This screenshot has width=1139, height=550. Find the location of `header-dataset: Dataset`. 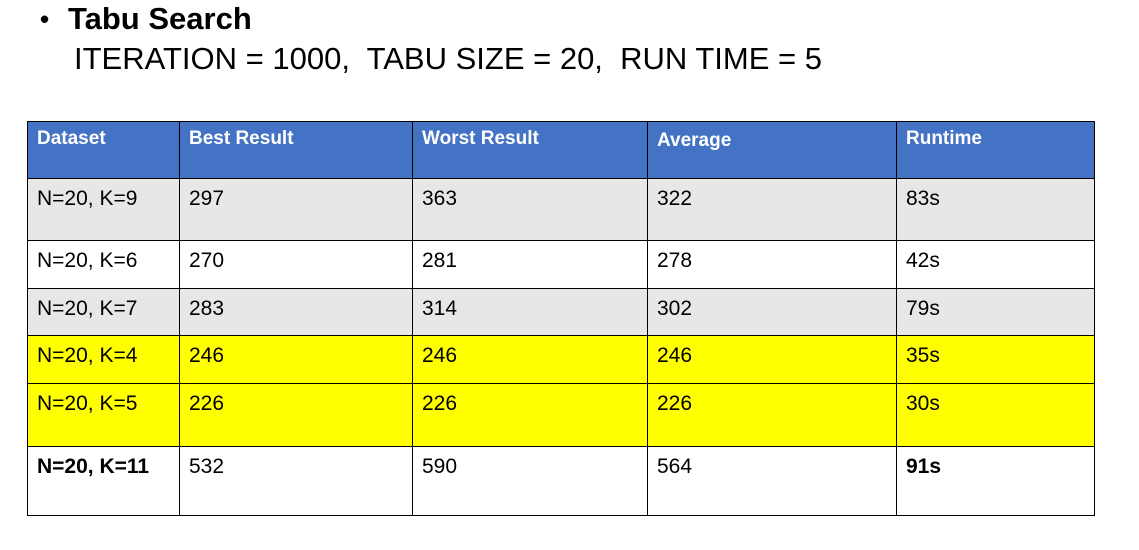

header-dataset: Dataset is located at coordinates (103, 150).